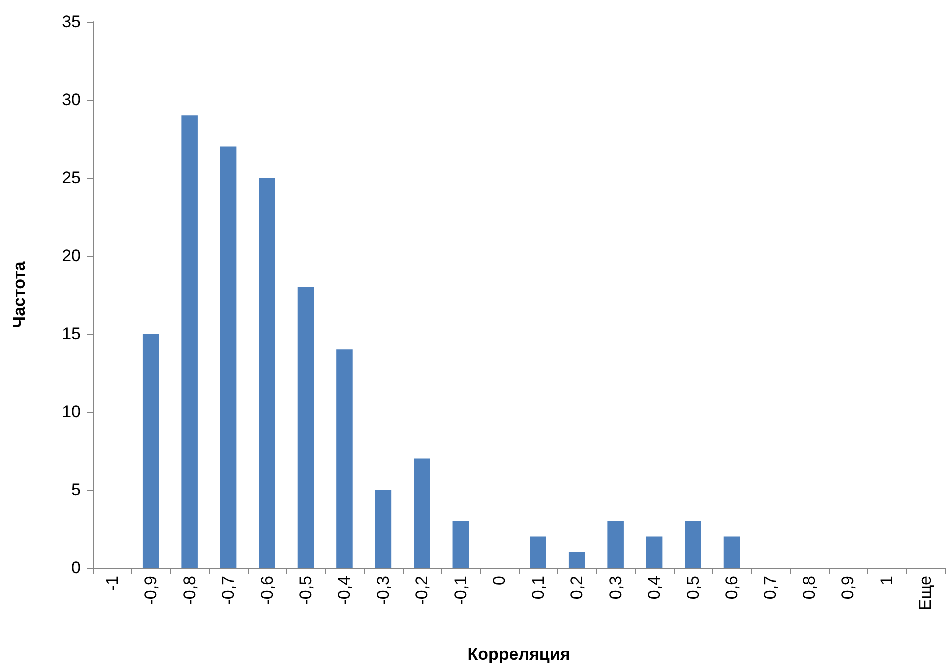 The image size is (950, 668). I want to click on x-tick-label: 0,7, so click(770, 588).